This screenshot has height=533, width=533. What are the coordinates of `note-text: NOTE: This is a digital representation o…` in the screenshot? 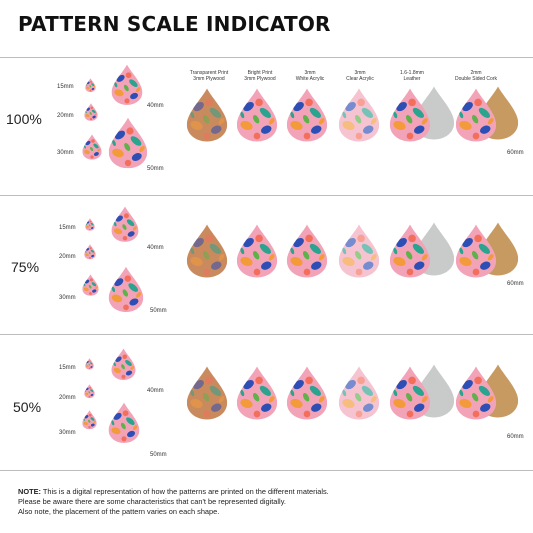 It's located at (173, 501).